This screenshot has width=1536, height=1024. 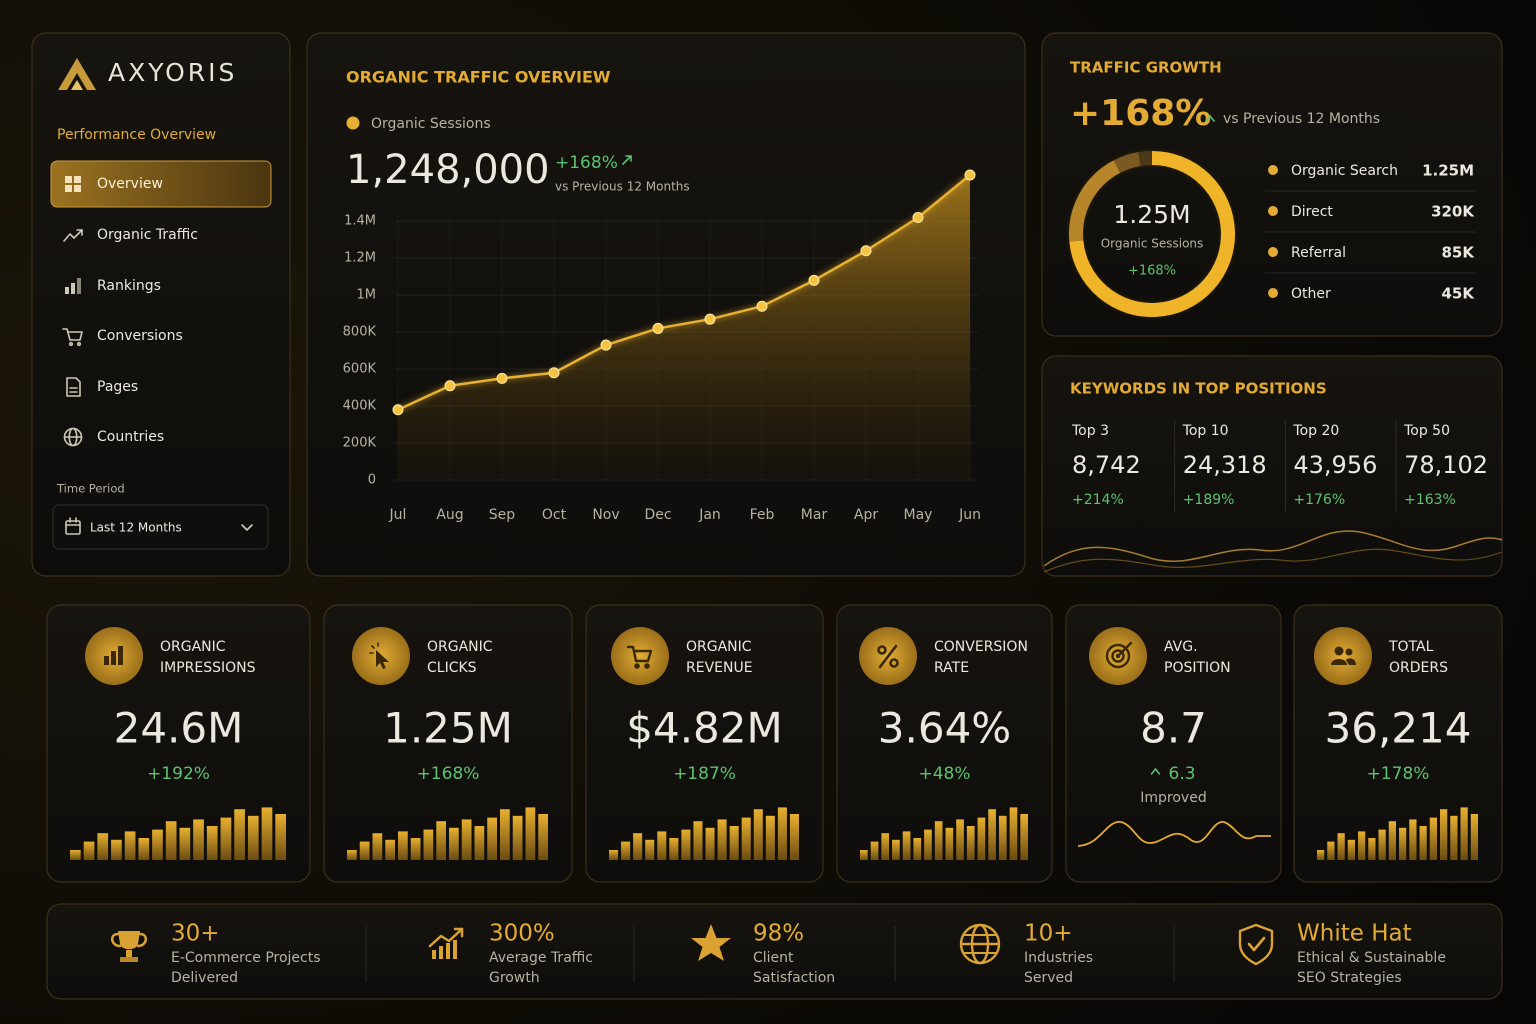 I want to click on highlight-value: 300%, so click(x=522, y=934).